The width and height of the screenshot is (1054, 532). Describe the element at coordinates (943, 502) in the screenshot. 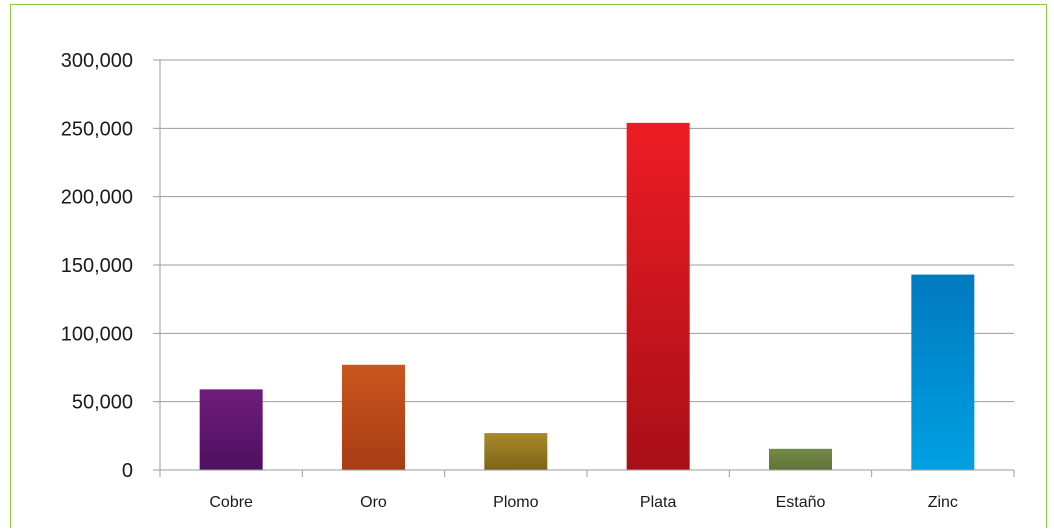

I see `x-tick-label: Zinc` at that location.